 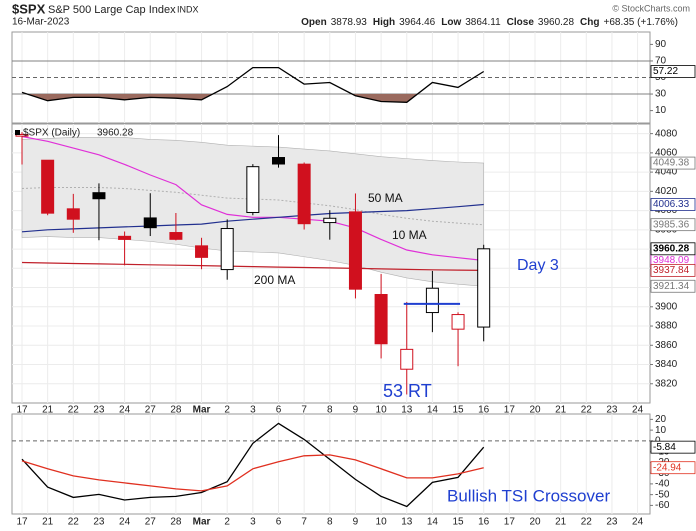 I want to click on value-label: 3937.84, so click(x=671, y=270).